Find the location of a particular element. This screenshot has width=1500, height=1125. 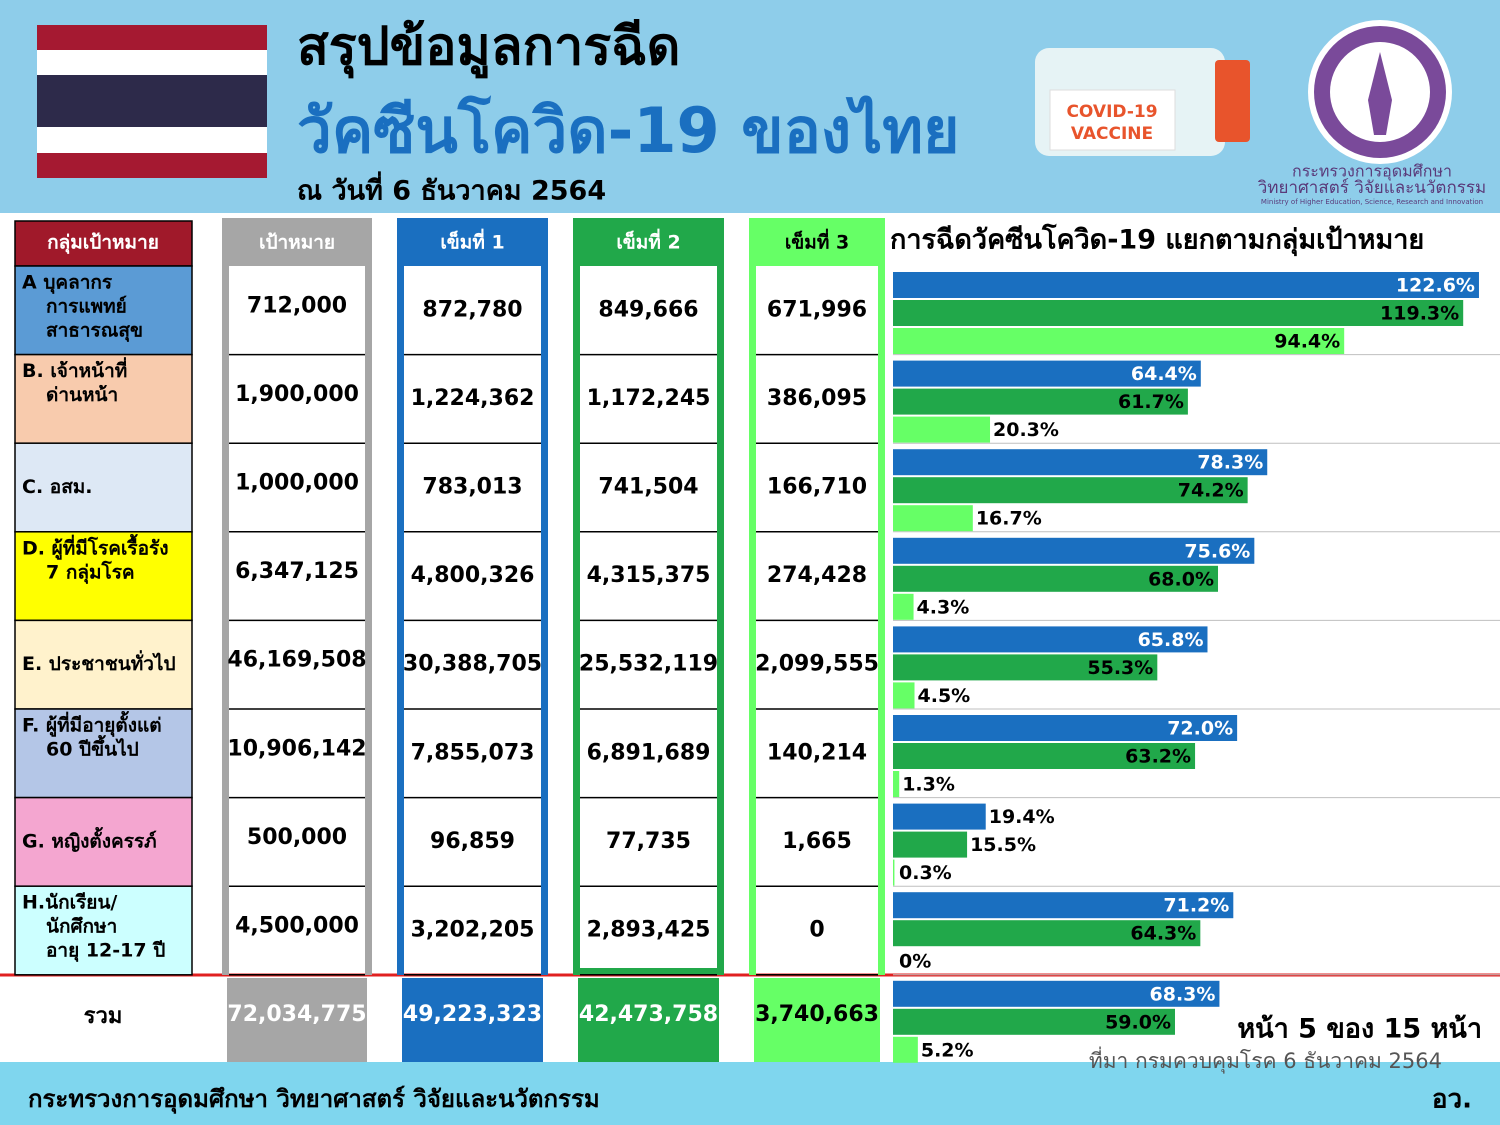

cell-value: 1,000,000 is located at coordinates (297, 483).